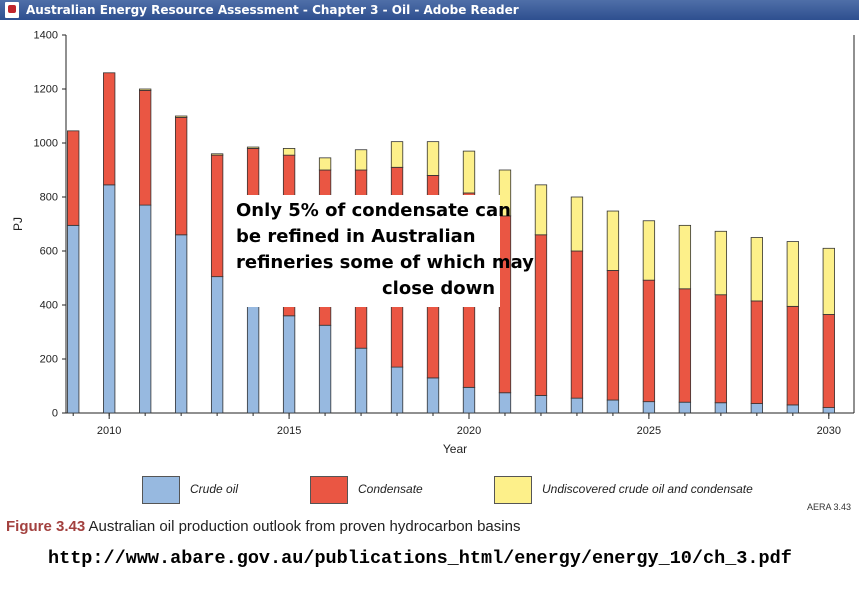 This screenshot has width=859, height=590. I want to click on x-tick-label: 2025, so click(649, 431).